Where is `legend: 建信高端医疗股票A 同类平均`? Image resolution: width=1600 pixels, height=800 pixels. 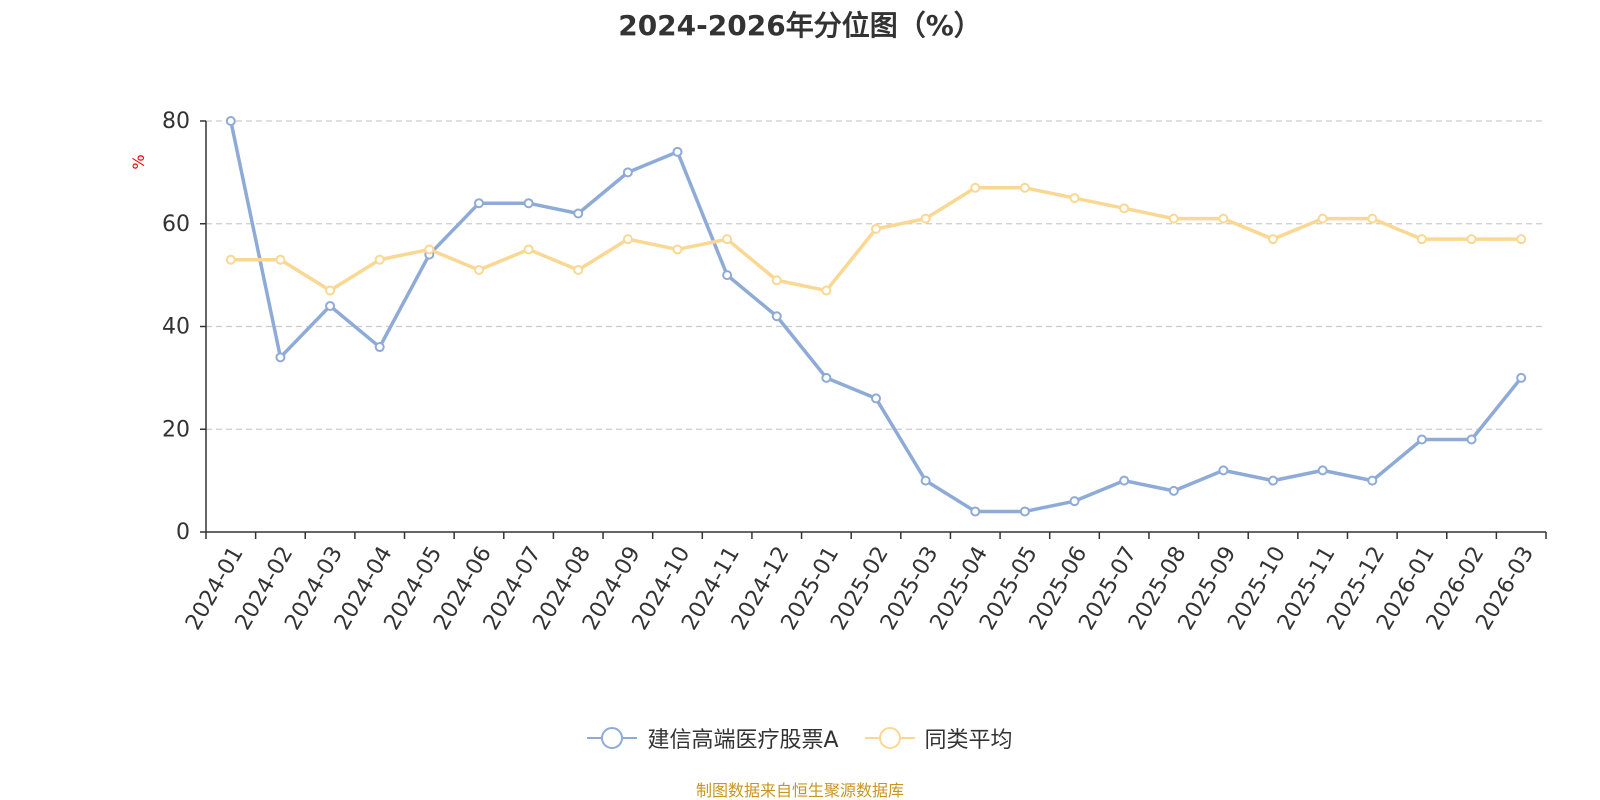 legend: 建信高端医疗股票A 同类平均 is located at coordinates (800, 738).